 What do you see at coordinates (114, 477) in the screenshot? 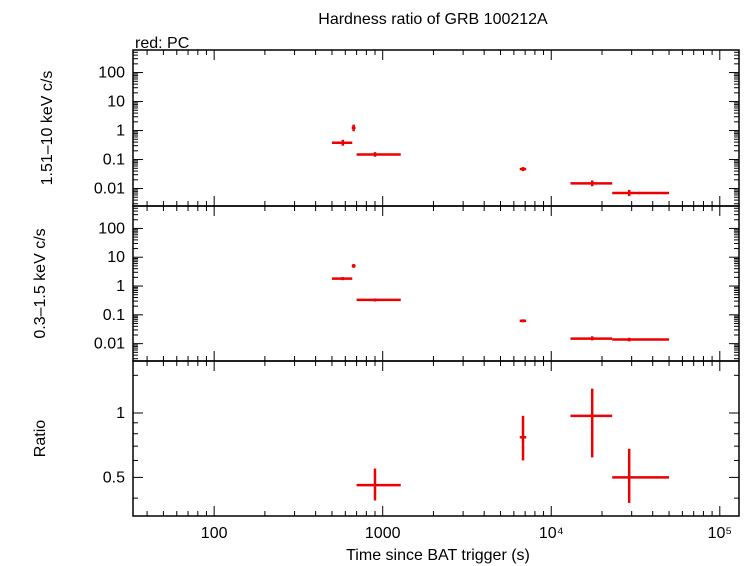
I see `y-tick-label: 0.5` at bounding box center [114, 477].